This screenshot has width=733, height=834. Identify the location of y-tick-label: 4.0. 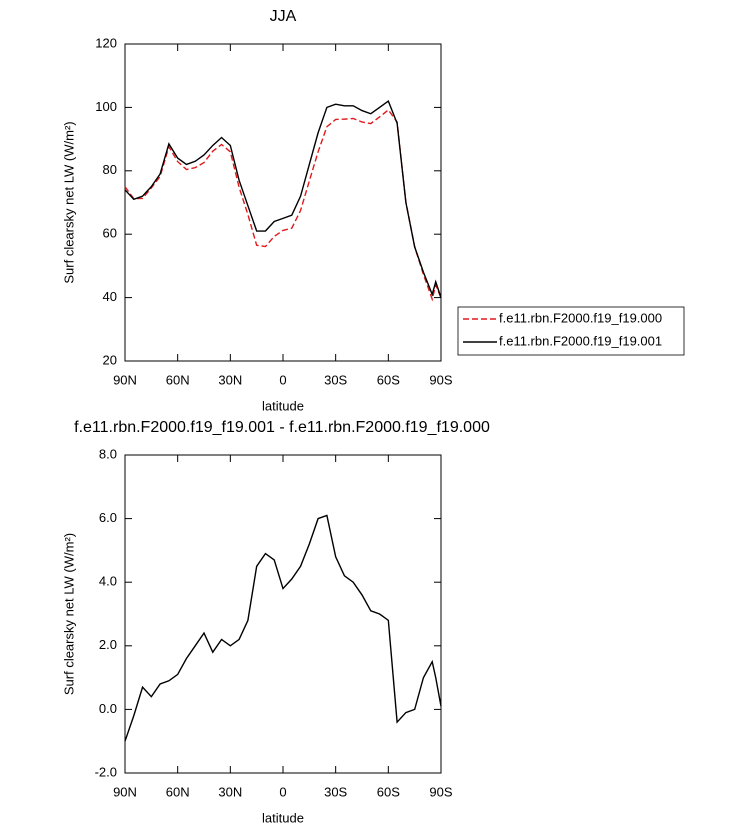
(108, 581).